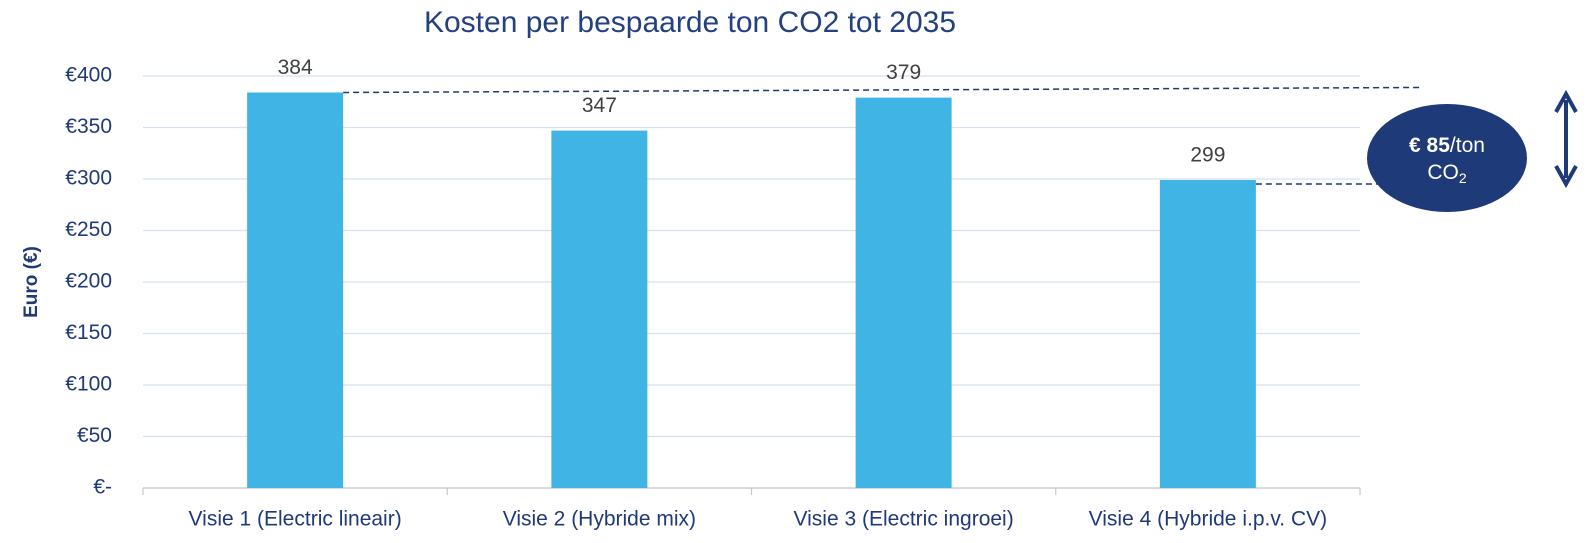 Image resolution: width=1594 pixels, height=543 pixels. Describe the element at coordinates (903, 72) in the screenshot. I see `value-label: 379` at that location.